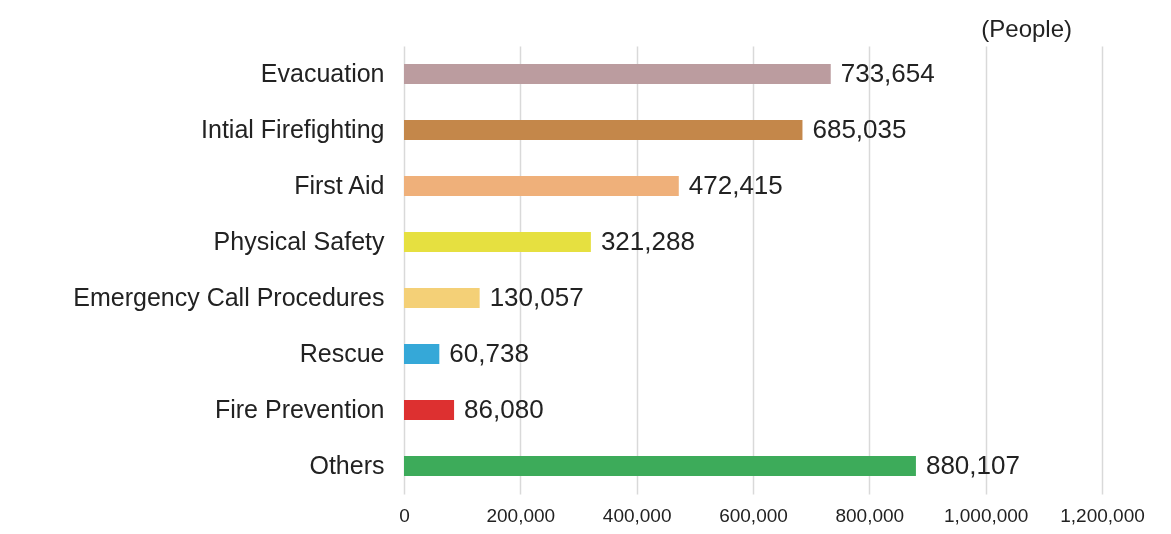 This screenshot has height=534, width=1171. I want to click on y-tick-label: First Aid, so click(339, 185).